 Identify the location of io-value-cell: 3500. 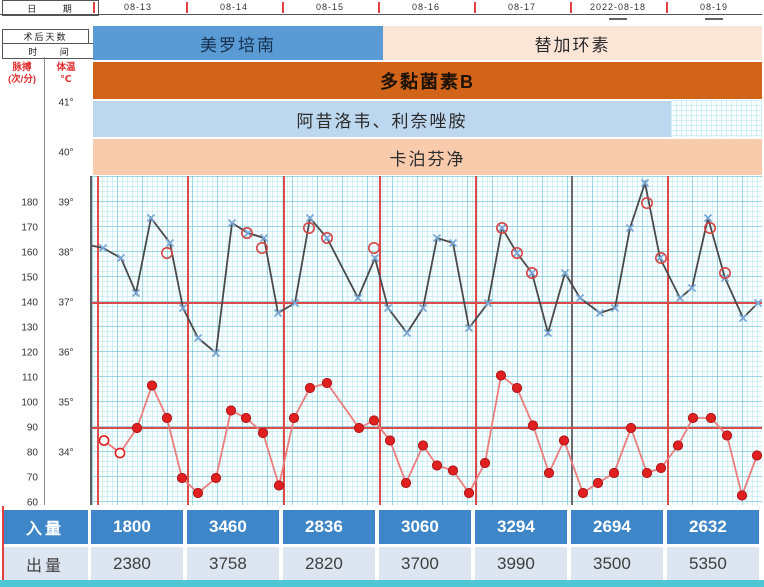
(617, 563).